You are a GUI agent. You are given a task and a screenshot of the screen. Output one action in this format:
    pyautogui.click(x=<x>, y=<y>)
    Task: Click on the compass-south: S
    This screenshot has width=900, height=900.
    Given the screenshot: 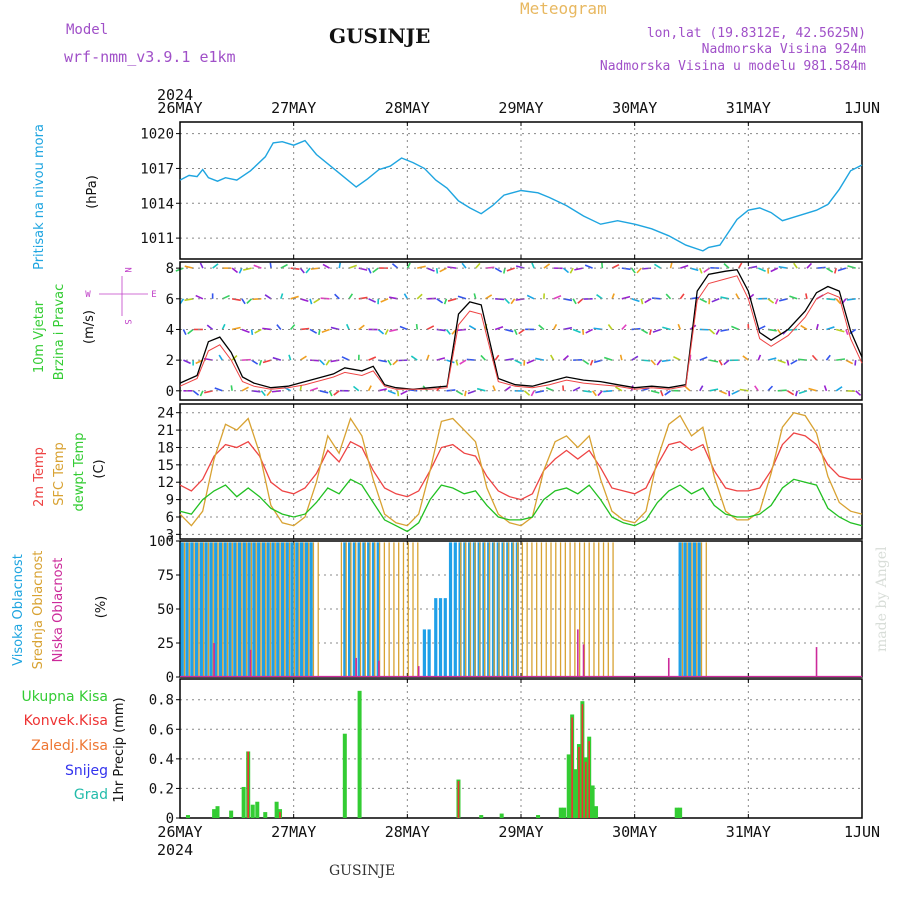 What is the action you would take?
    pyautogui.click(x=127, y=321)
    